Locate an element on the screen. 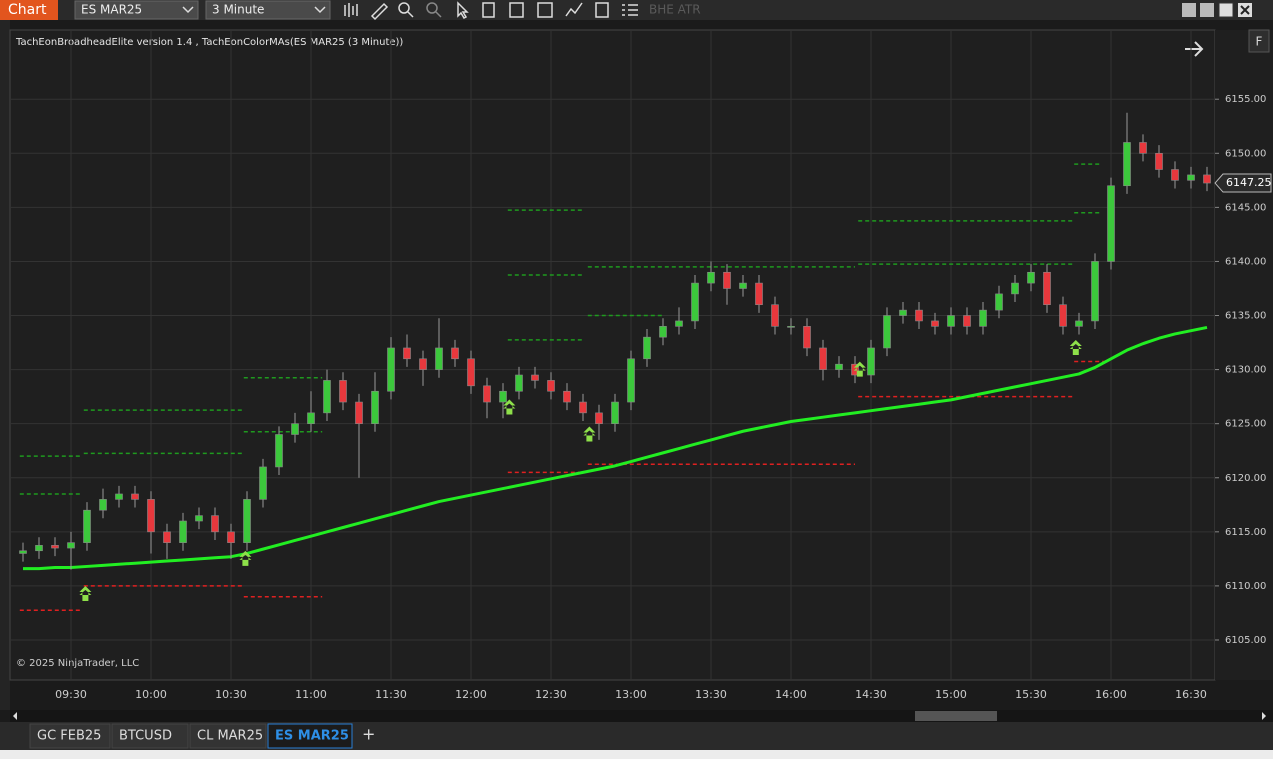  y-tick-label: 6125.00 is located at coordinates (1245, 424).